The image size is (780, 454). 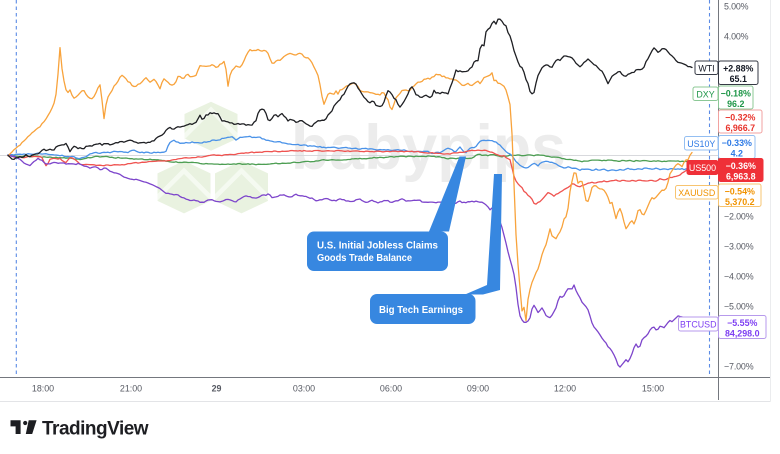 What do you see at coordinates (364, 258) in the screenshot?
I see `svg-text: Goods Trade Balance` at bounding box center [364, 258].